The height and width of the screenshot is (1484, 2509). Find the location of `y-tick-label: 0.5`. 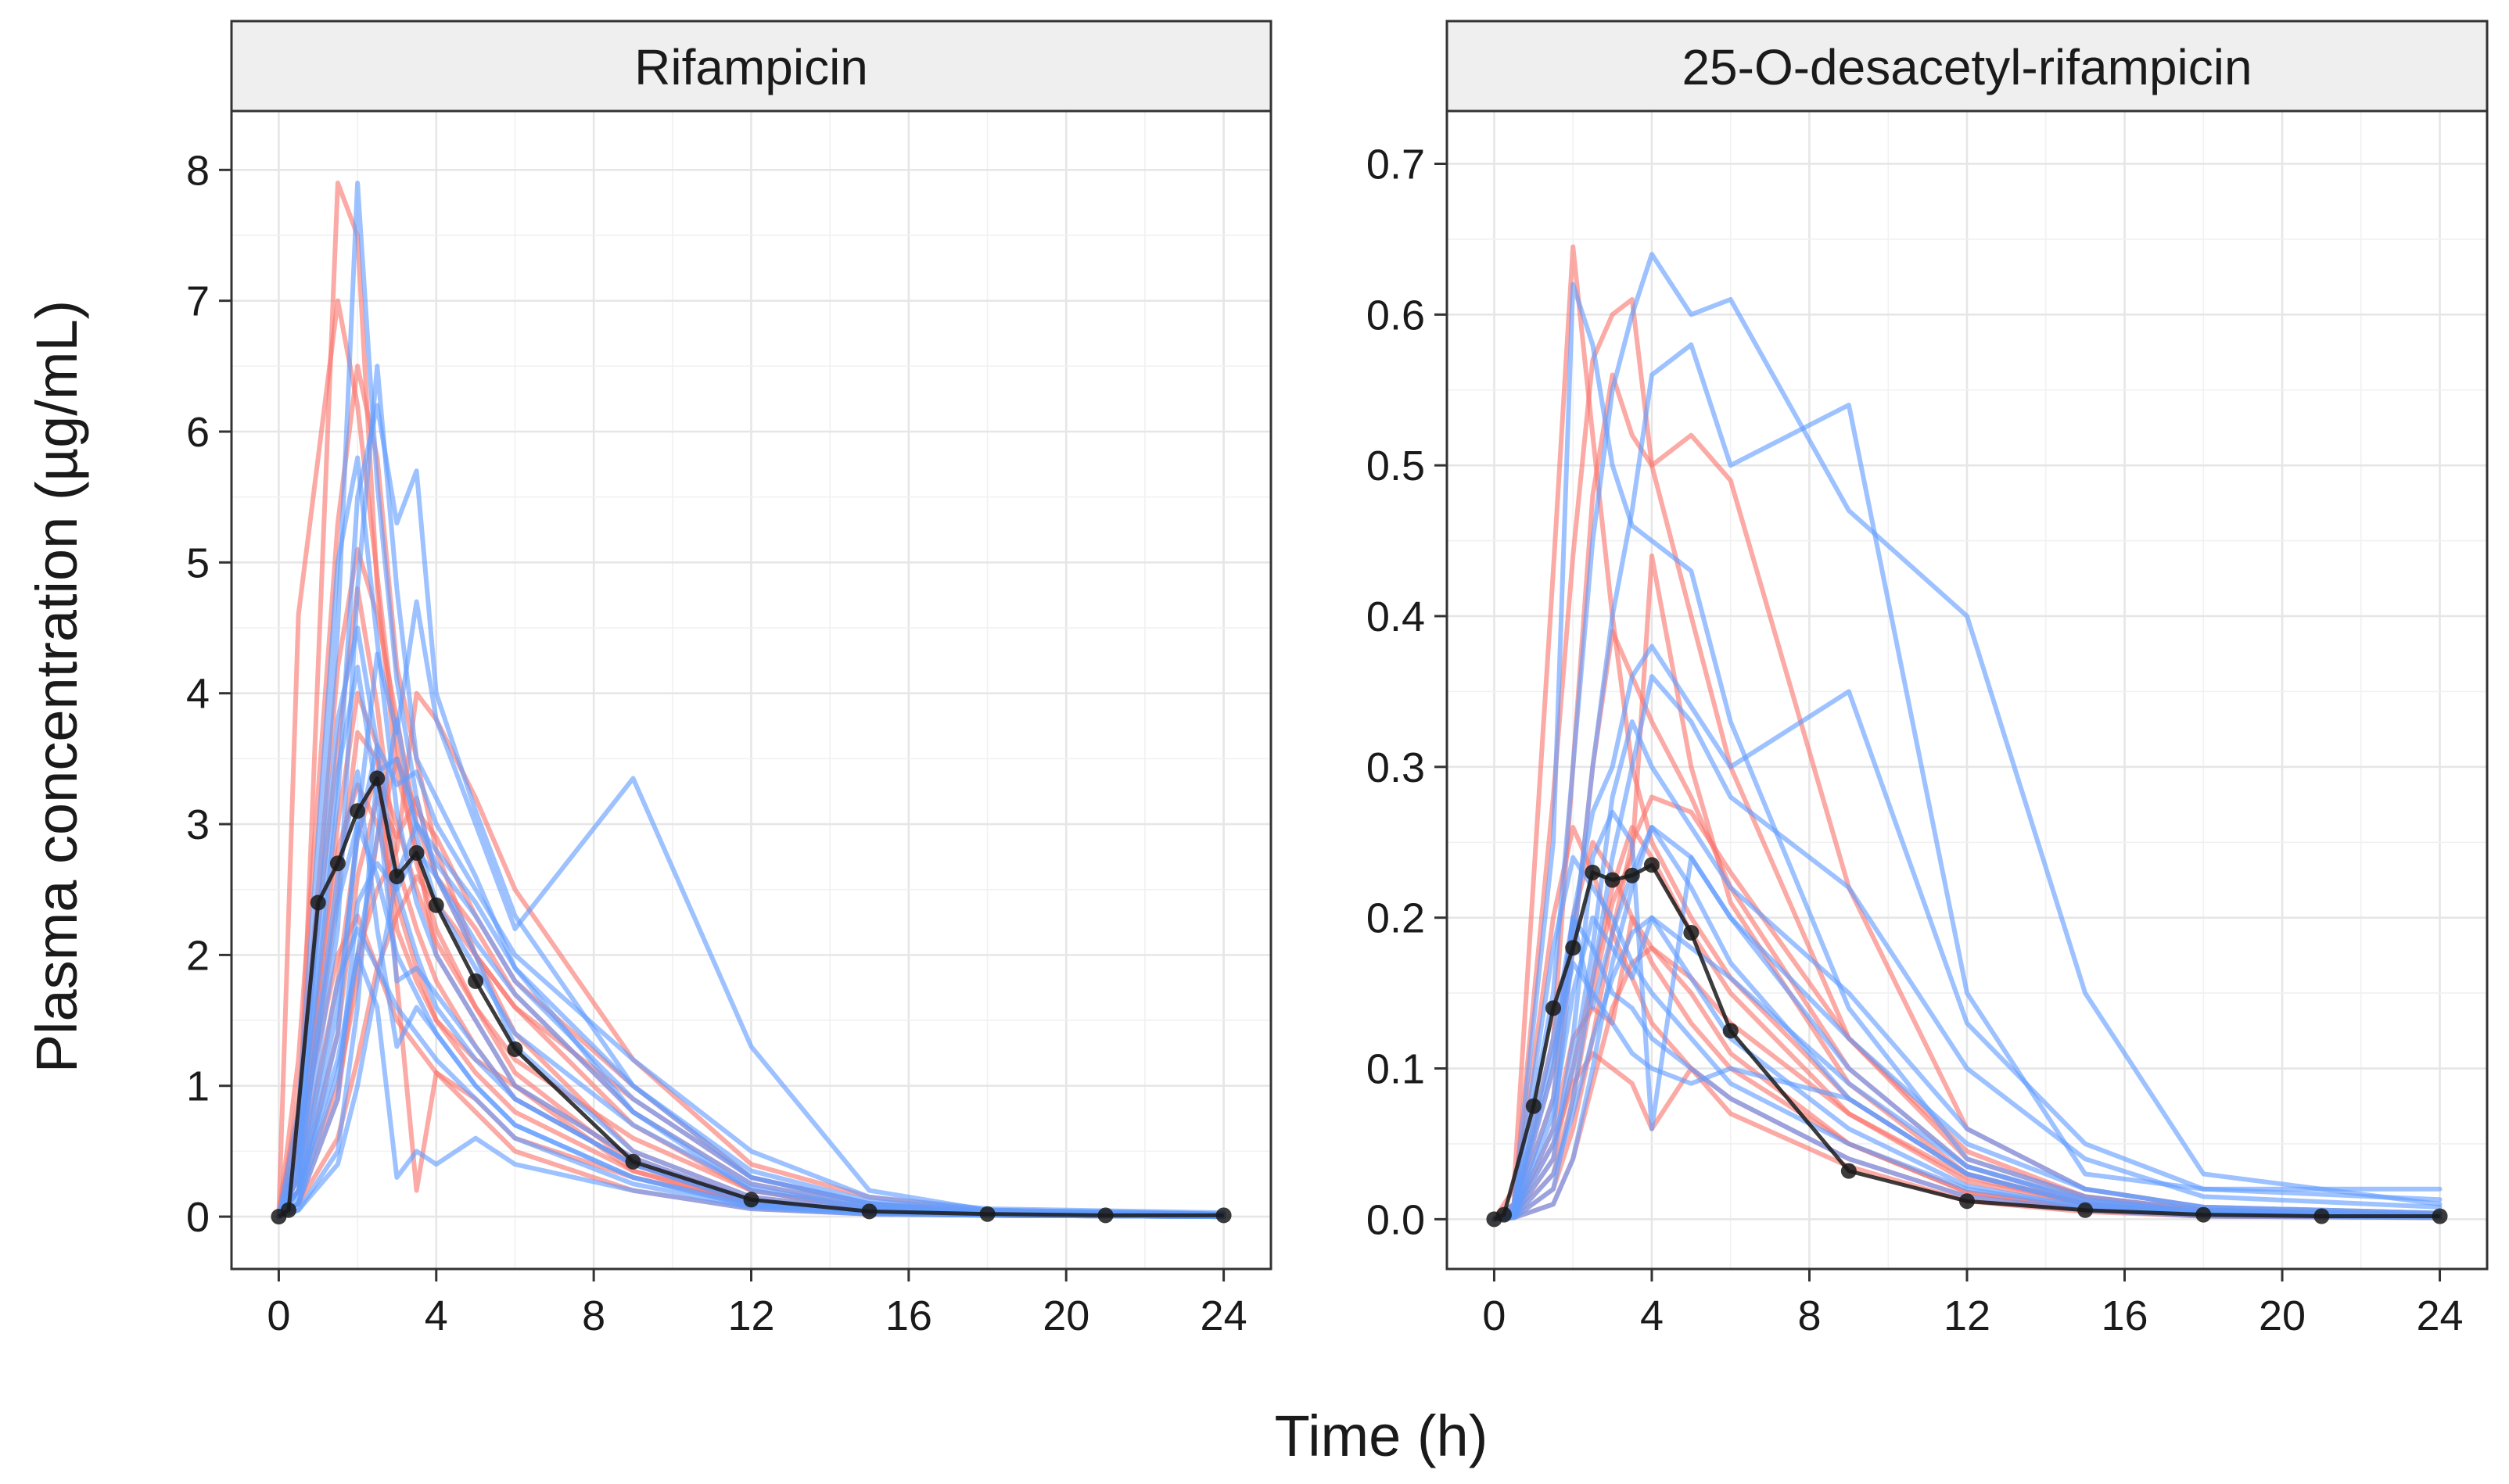

y-tick-label: 0.5 is located at coordinates (1395, 466).